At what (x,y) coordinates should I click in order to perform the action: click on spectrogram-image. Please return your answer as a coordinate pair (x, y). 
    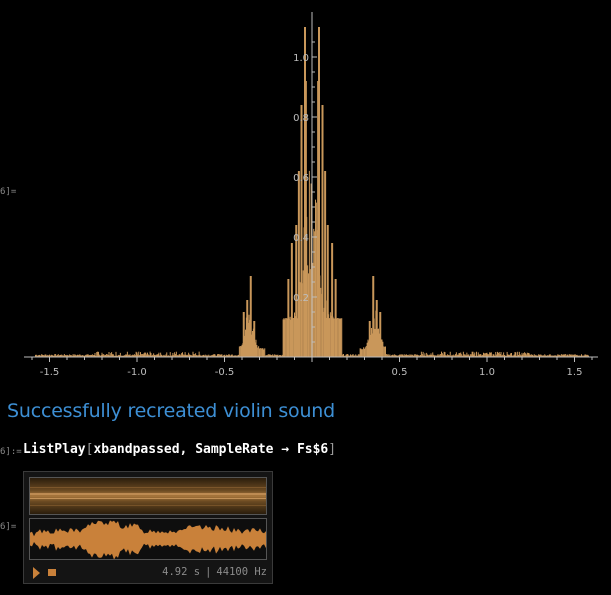
    Looking at the image, I should click on (148, 496).